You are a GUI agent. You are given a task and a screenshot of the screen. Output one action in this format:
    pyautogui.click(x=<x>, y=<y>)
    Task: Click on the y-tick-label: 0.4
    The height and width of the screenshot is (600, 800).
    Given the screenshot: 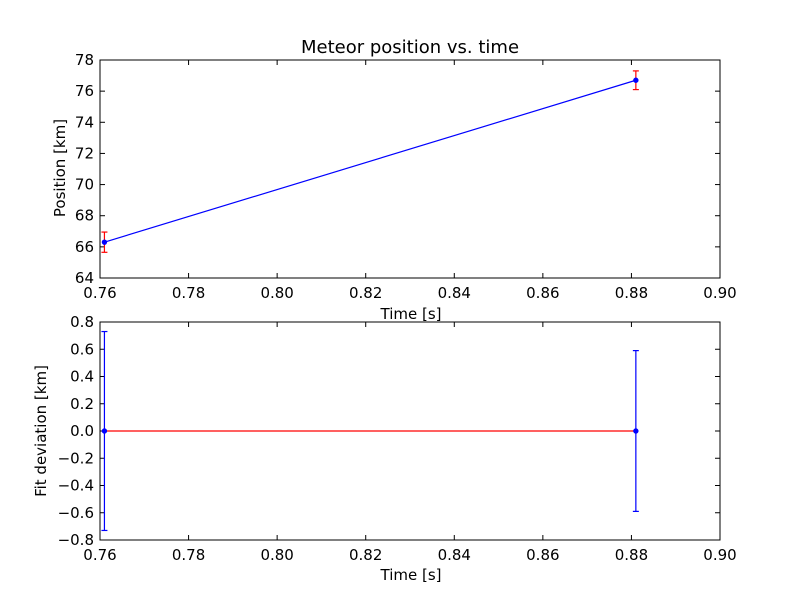 What is the action you would take?
    pyautogui.click(x=82, y=377)
    